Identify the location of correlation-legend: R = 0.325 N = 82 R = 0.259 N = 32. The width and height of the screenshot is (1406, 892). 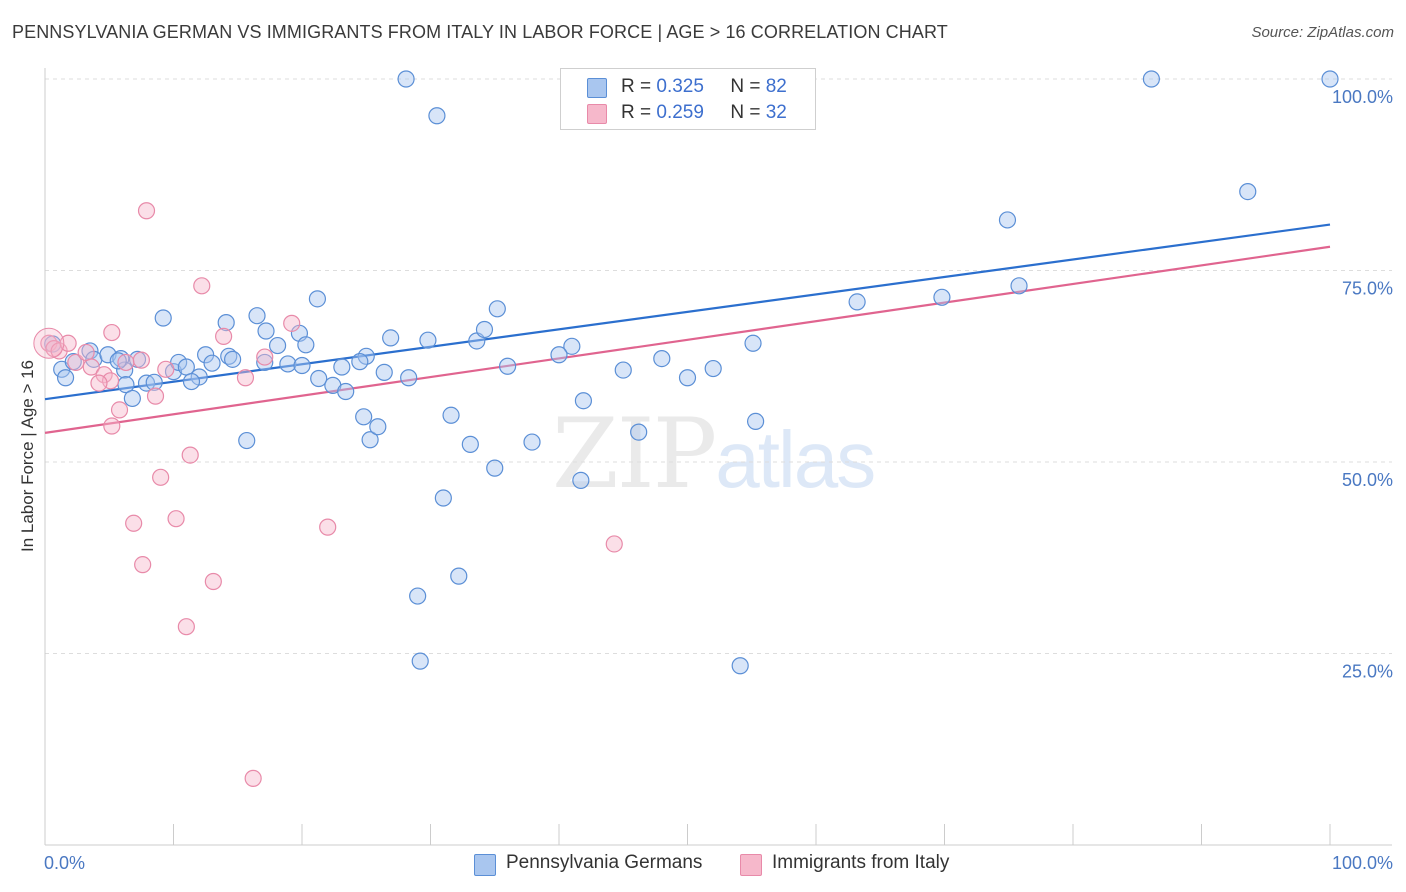
(688, 99).